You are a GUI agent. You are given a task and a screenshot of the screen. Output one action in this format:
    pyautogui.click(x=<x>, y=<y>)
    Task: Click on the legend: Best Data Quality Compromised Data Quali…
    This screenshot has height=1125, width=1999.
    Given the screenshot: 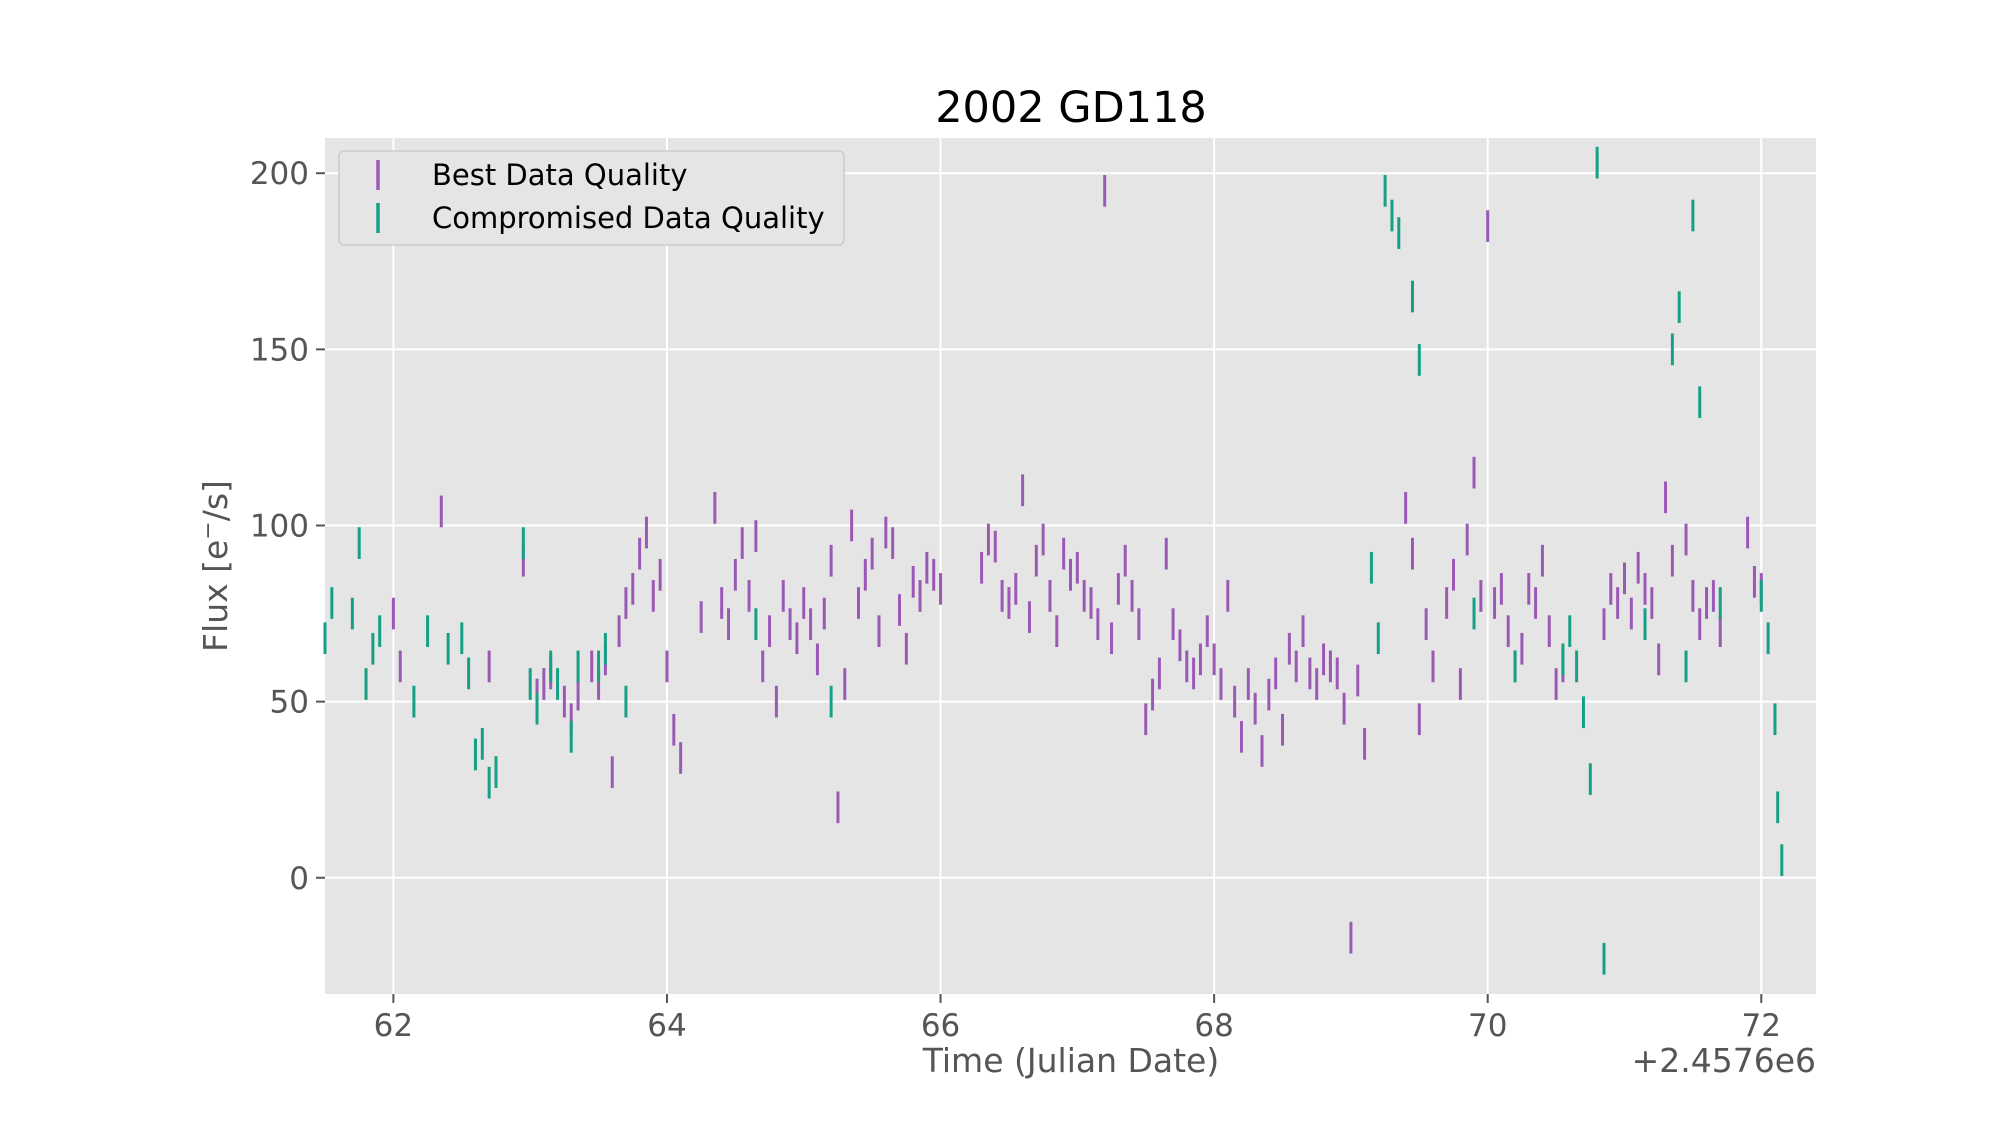 What is the action you would take?
    pyautogui.click(x=591, y=198)
    